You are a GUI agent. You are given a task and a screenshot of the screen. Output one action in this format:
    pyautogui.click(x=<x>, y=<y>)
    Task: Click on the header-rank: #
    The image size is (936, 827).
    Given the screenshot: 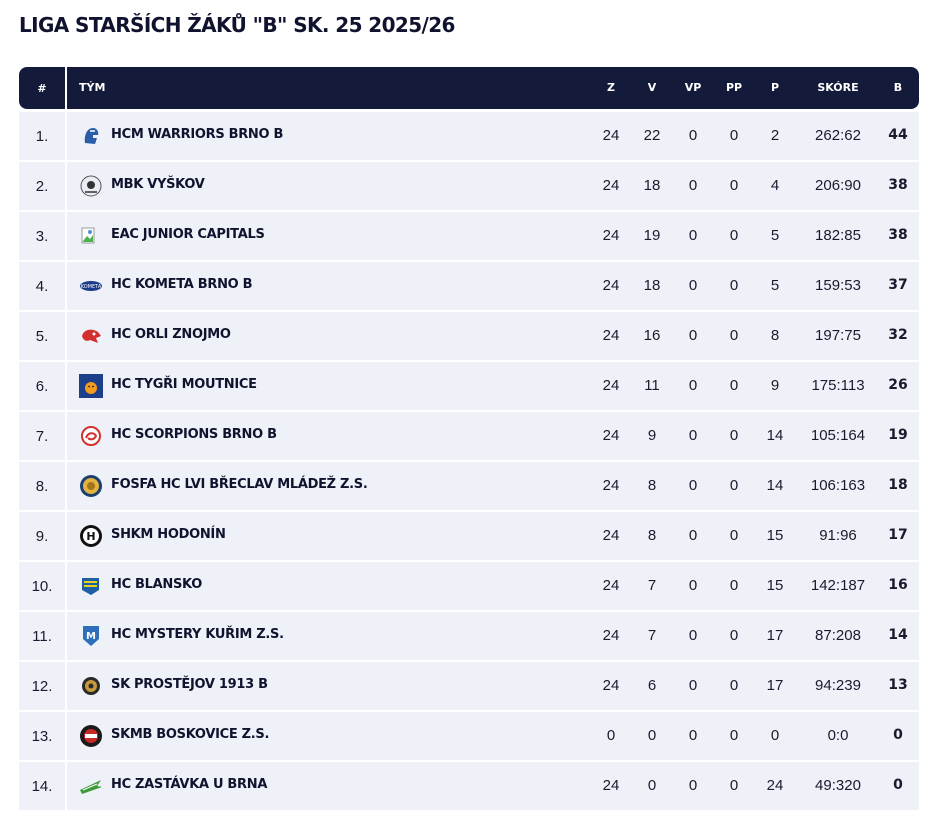 What is the action you would take?
    pyautogui.click(x=42, y=88)
    